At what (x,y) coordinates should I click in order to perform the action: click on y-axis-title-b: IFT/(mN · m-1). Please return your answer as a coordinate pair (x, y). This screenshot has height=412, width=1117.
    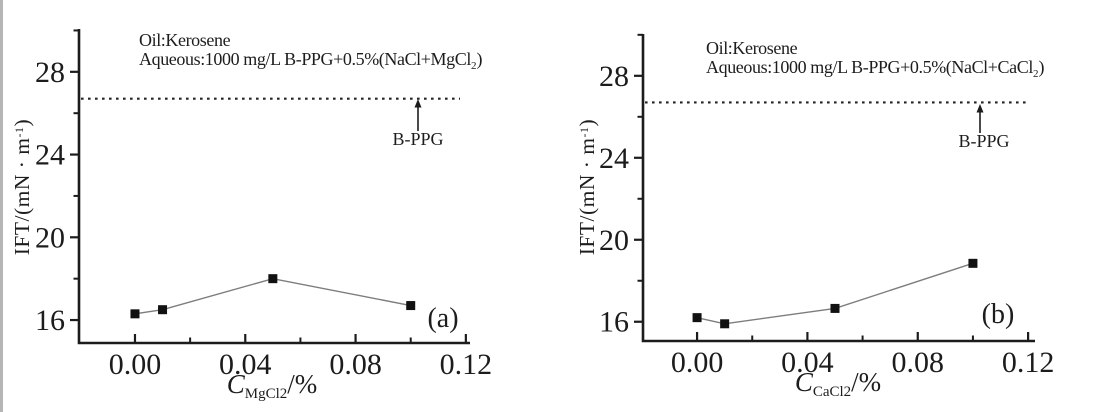
    Looking at the image, I should click on (588, 187).